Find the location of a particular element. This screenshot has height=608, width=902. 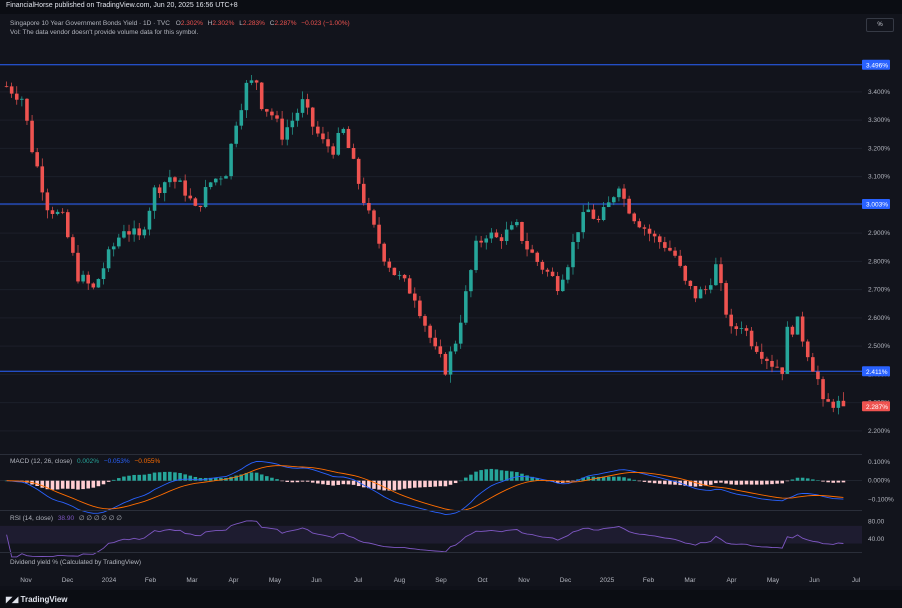

high-value: 2.302% is located at coordinates (223, 23).